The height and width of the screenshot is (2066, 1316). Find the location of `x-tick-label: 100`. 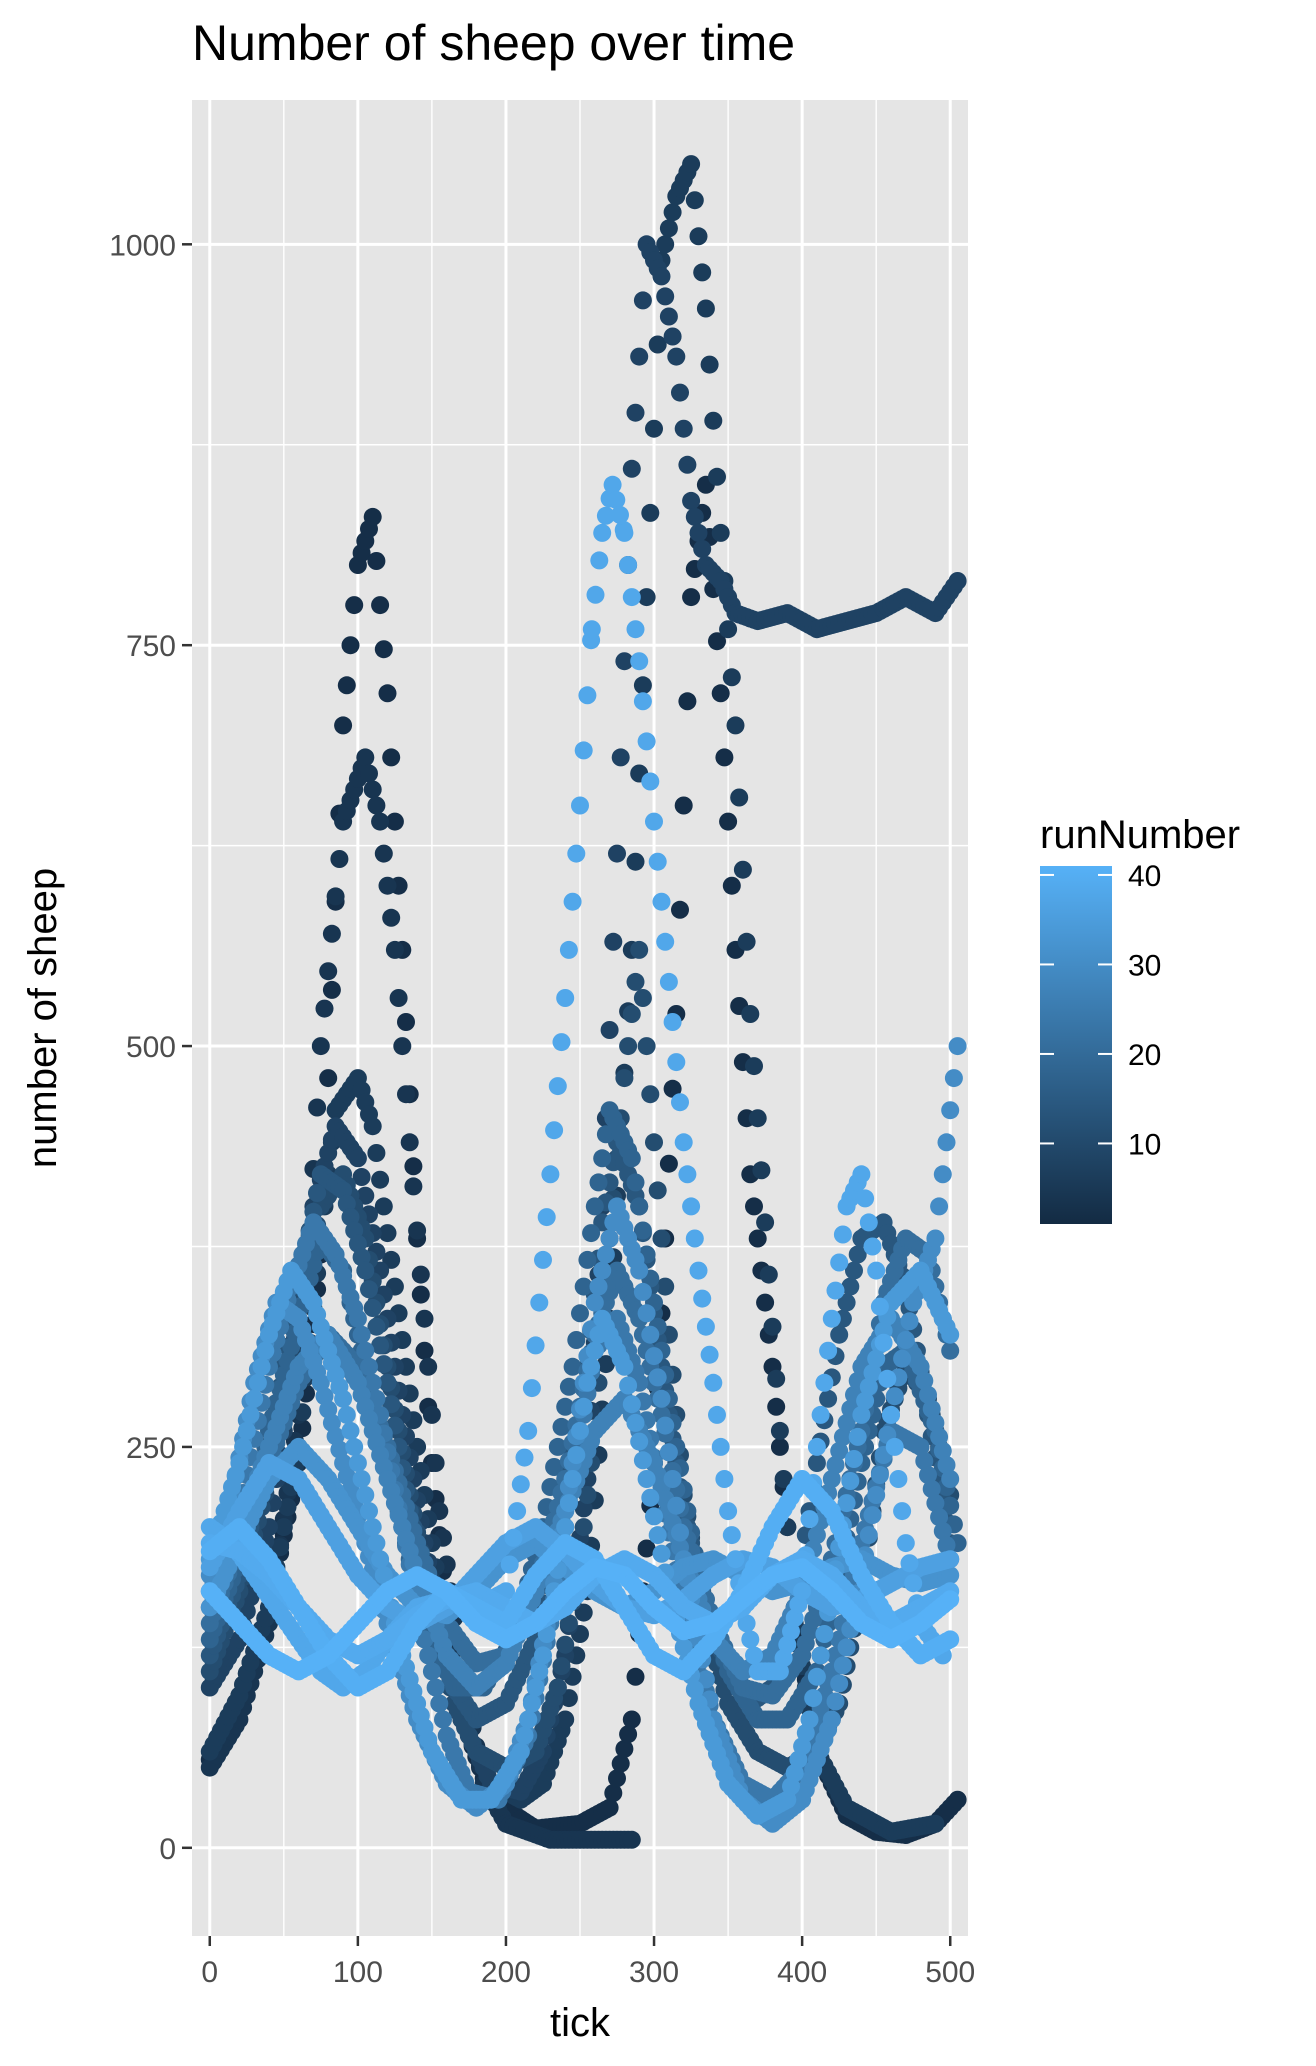

x-tick-label: 100 is located at coordinates (358, 1972).